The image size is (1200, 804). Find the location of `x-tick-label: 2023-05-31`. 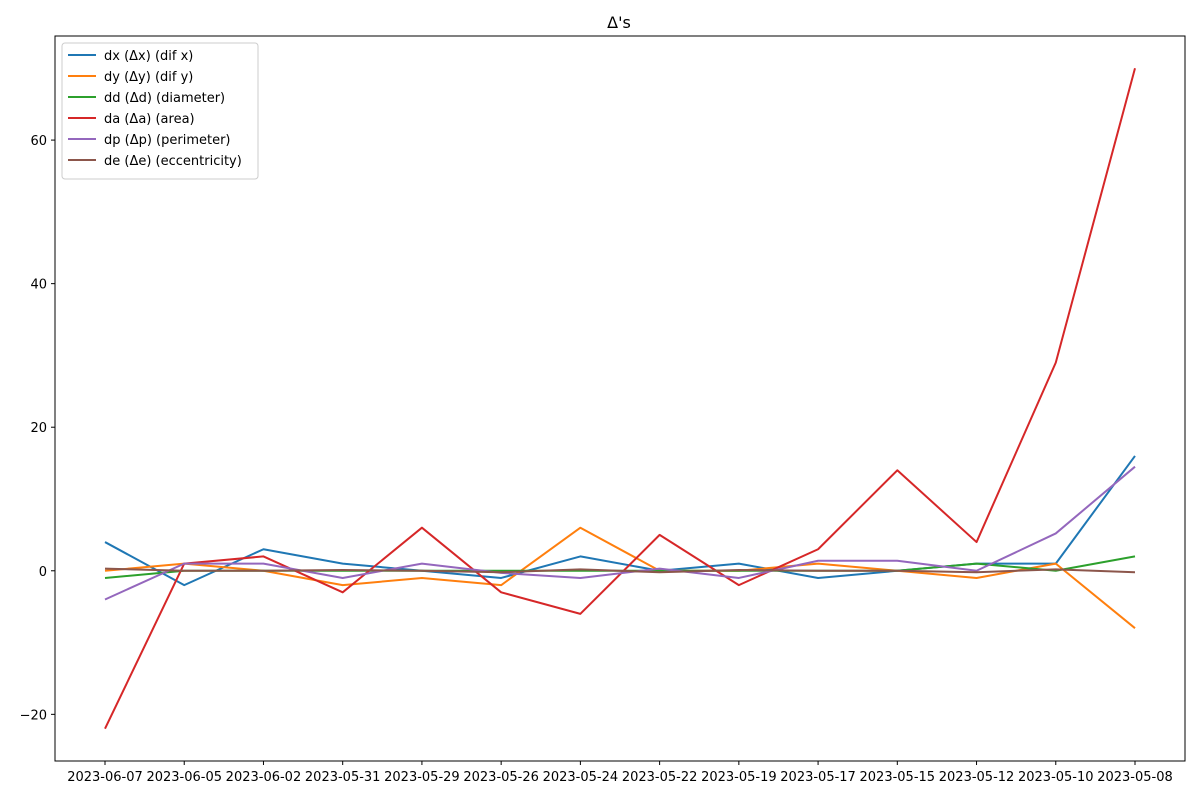

x-tick-label: 2023-05-31 is located at coordinates (343, 777).